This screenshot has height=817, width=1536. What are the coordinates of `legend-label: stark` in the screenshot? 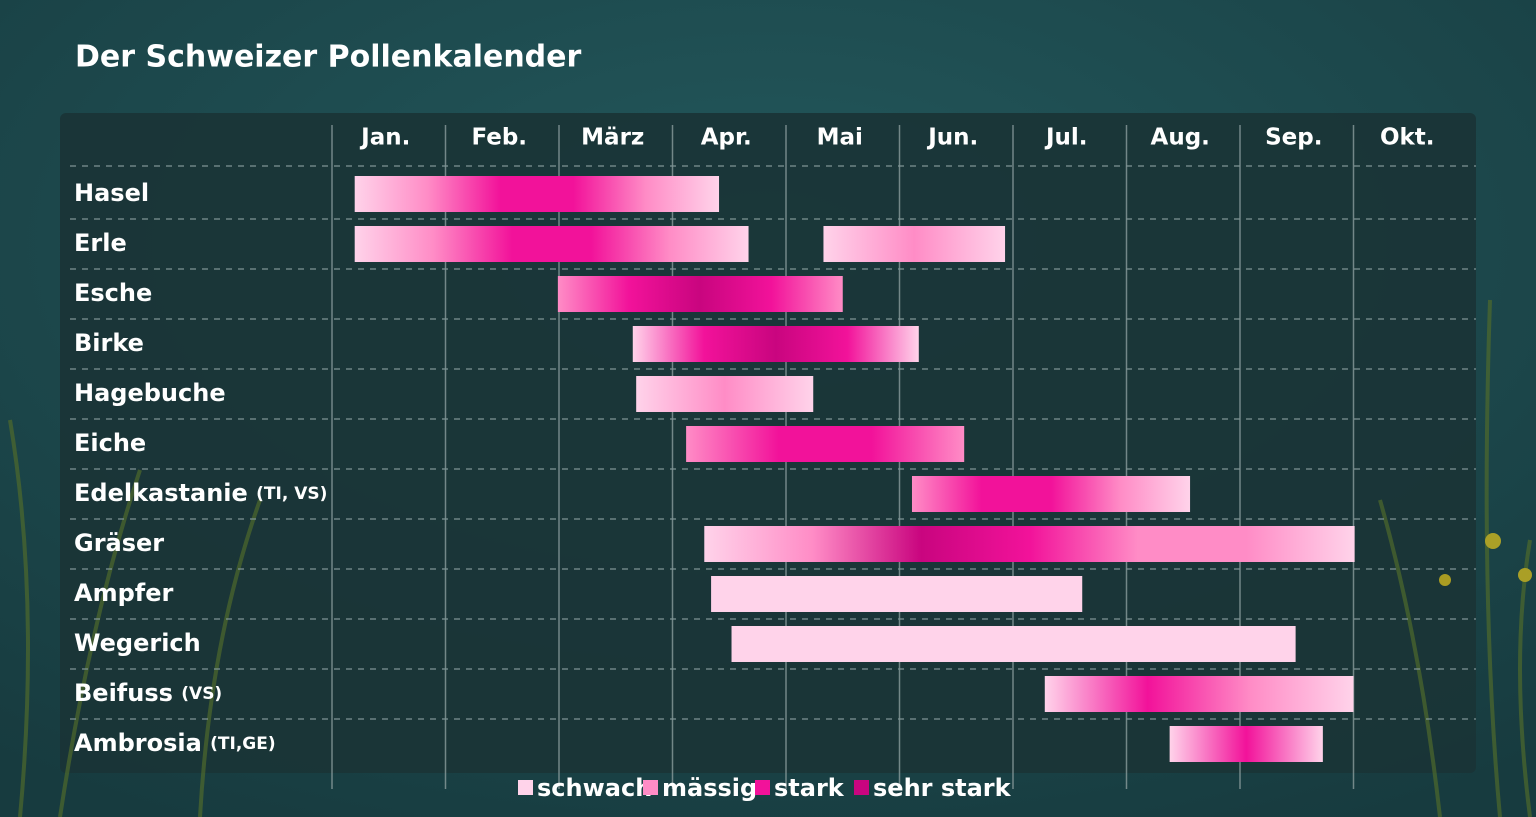 It's located at (809, 788).